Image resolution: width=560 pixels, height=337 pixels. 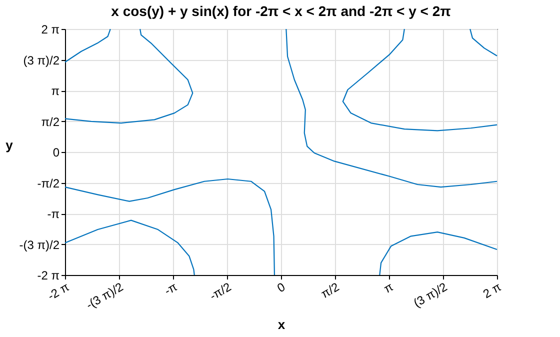 What do you see at coordinates (105, 296) in the screenshot?
I see `x-tick-label: -(3 π)/2` at bounding box center [105, 296].